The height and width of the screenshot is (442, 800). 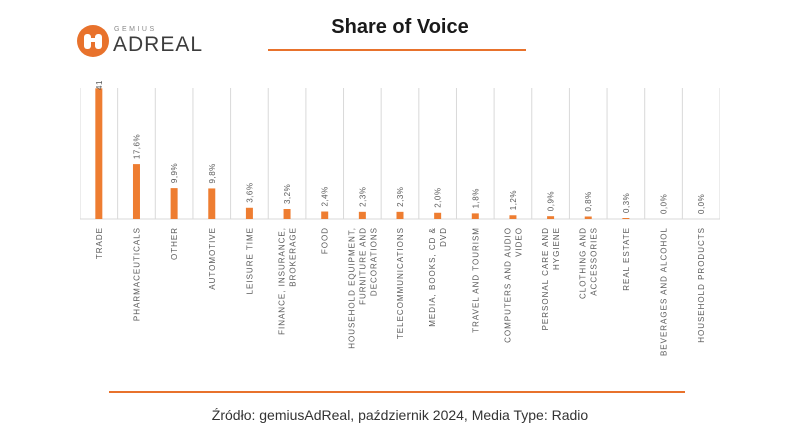 What do you see at coordinates (438, 198) in the screenshot?
I see `bar-value-label: 2,0%` at bounding box center [438, 198].